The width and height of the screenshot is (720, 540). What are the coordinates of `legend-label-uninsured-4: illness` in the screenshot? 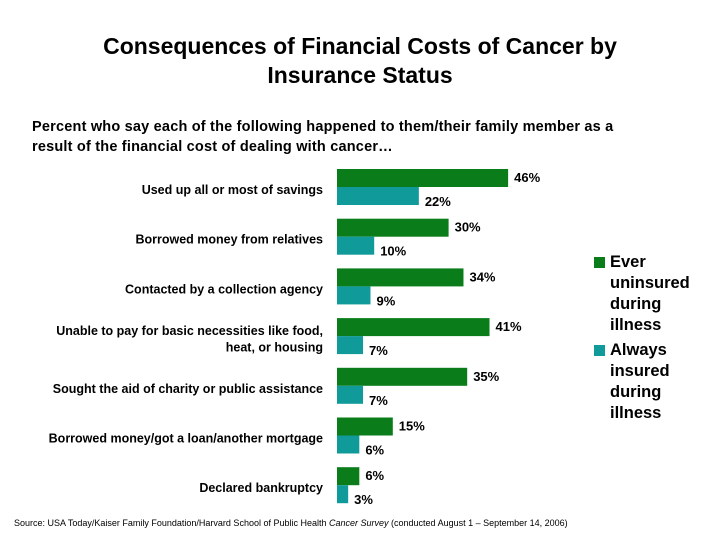 It's located at (636, 325).